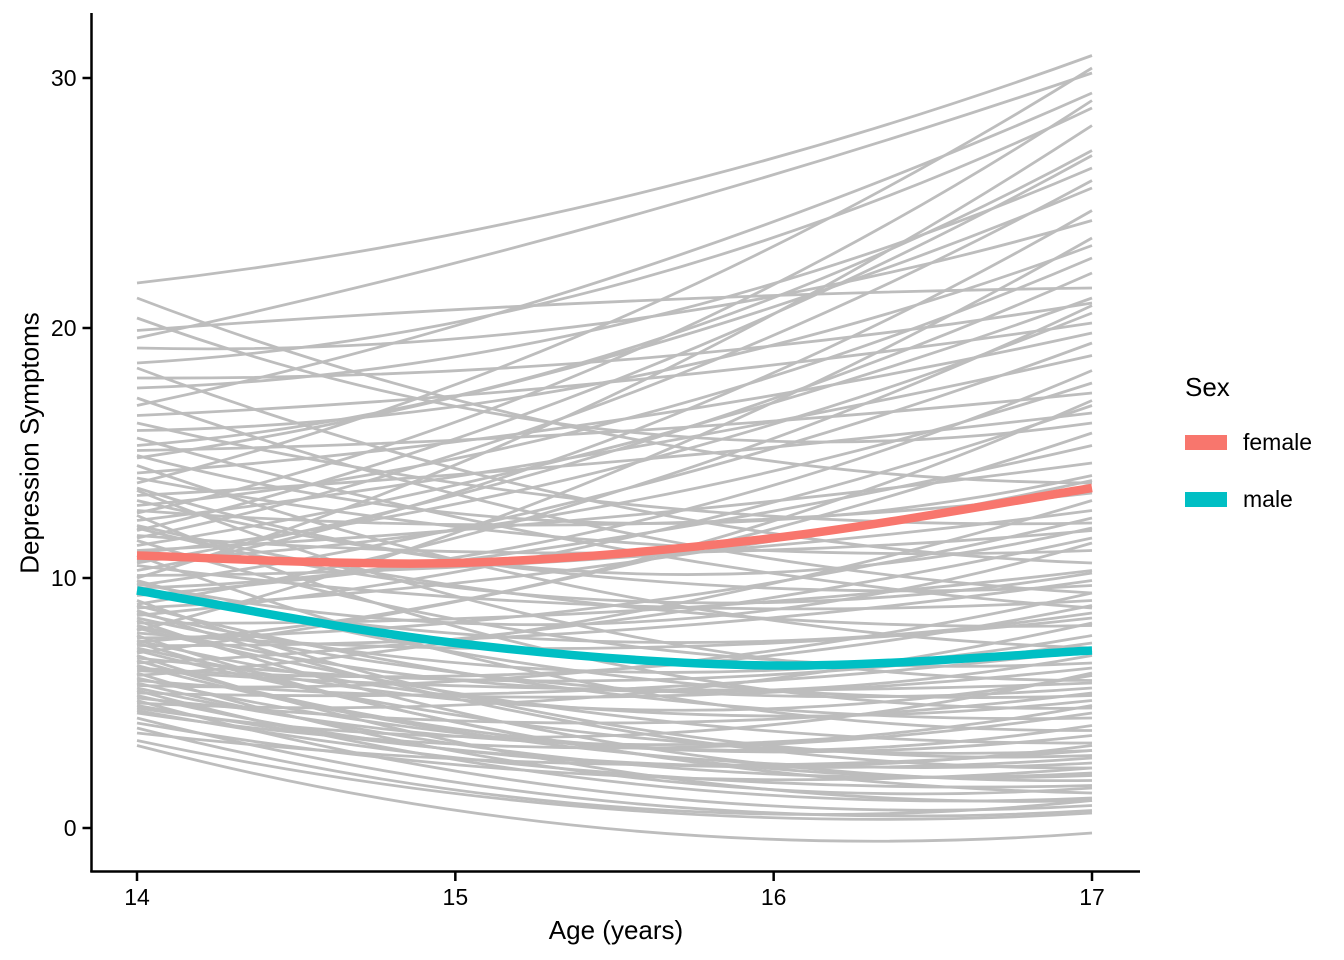 This screenshot has height=960, width=1344. Describe the element at coordinates (64, 578) in the screenshot. I see `y-tick-label: 10` at that location.